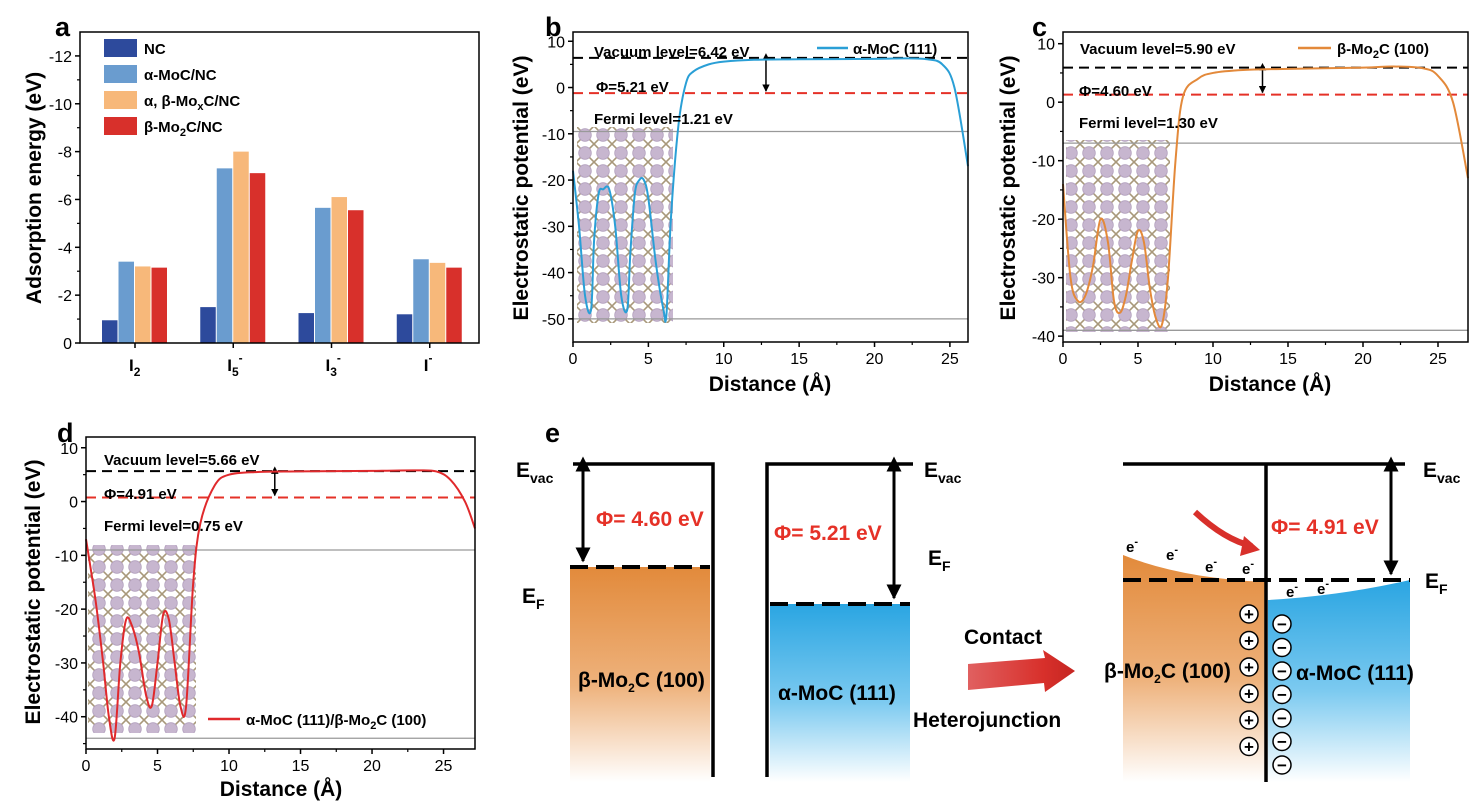 The height and width of the screenshot is (808, 1483). Describe the element at coordinates (641, 682) in the screenshot. I see `left-block-label: β-Mo2C (100)` at that location.